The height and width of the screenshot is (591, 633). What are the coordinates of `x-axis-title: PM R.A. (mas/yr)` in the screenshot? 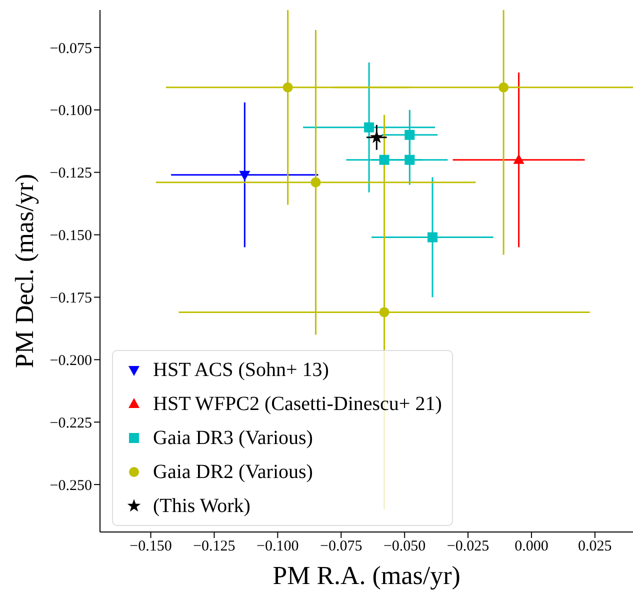 It's located at (366, 575).